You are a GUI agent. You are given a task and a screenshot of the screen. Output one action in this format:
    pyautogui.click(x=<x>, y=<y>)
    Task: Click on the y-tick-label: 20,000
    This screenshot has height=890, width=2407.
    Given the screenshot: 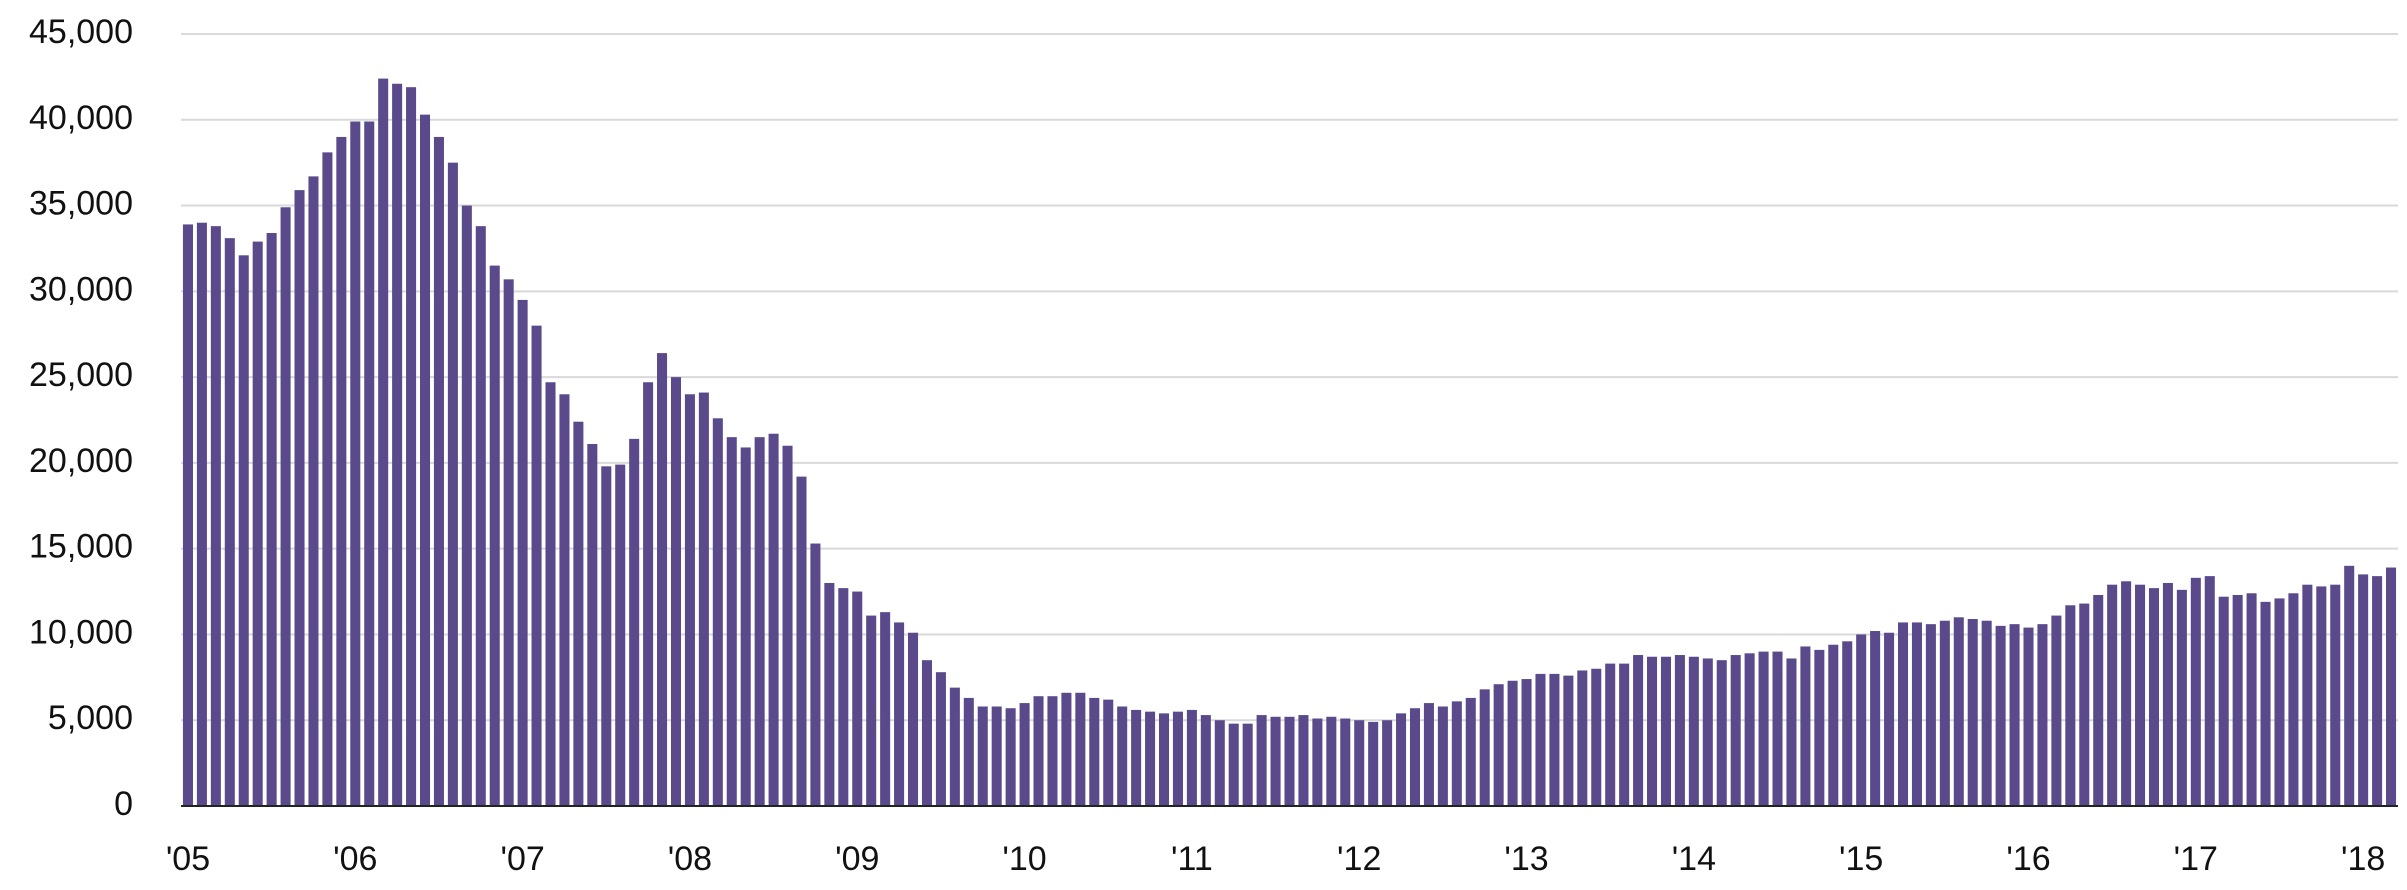 What is the action you would take?
    pyautogui.click(x=81, y=461)
    